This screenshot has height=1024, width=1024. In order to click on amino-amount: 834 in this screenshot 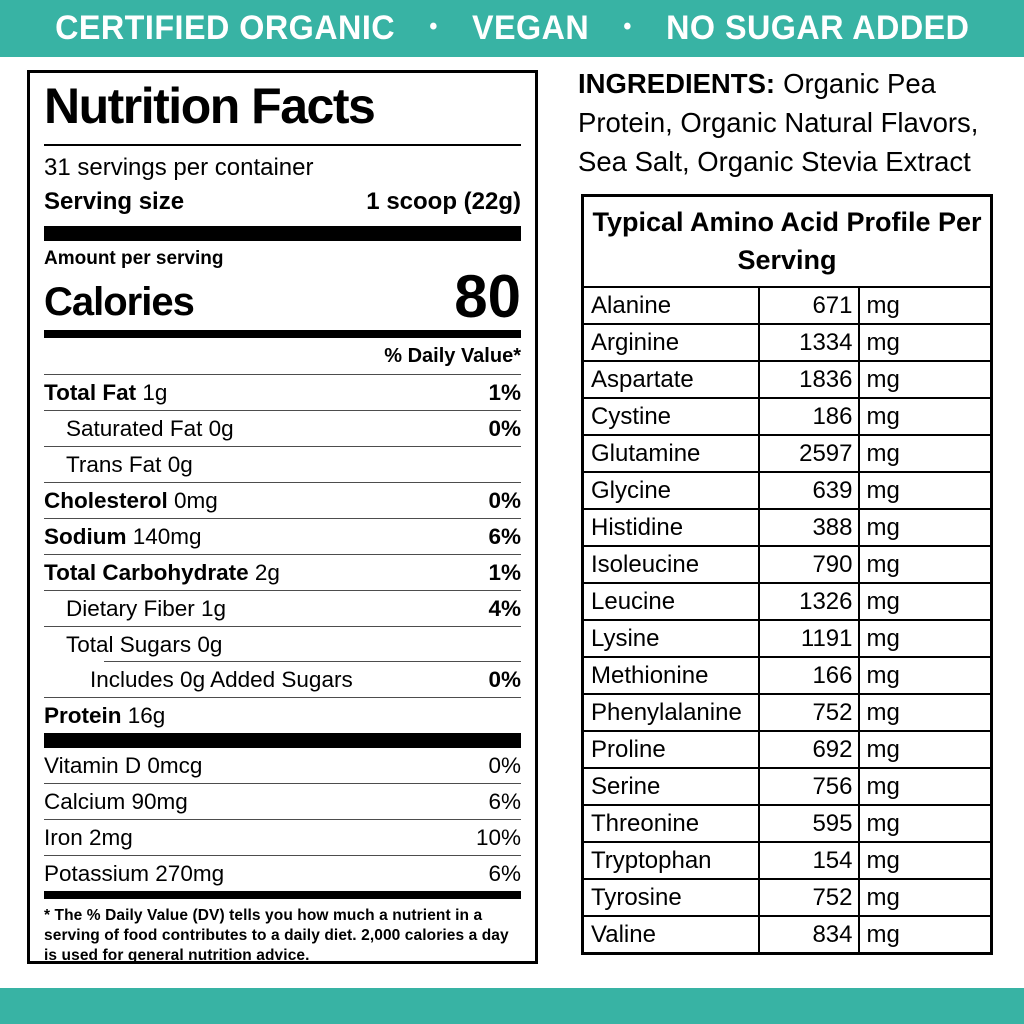, I will do `click(808, 934)`.